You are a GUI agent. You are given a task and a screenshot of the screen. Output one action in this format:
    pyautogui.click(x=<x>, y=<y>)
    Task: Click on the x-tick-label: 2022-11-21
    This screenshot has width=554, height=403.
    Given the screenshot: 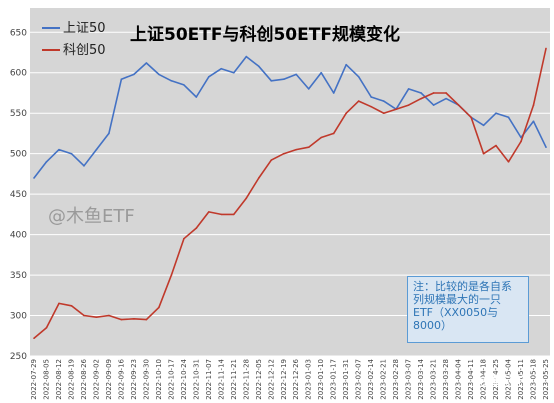 What is the action you would take?
    pyautogui.click(x=234, y=379)
    